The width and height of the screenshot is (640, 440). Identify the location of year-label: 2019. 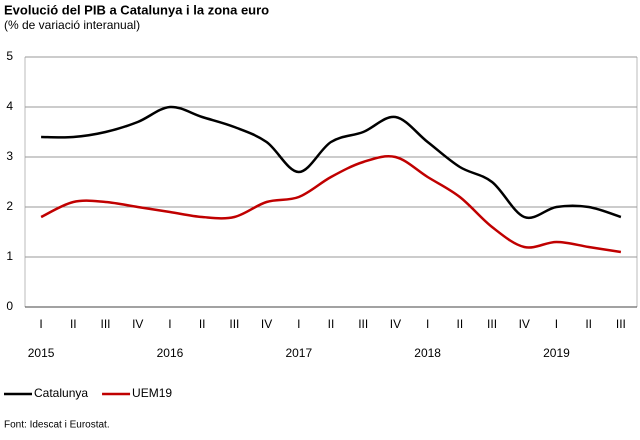
(556, 353).